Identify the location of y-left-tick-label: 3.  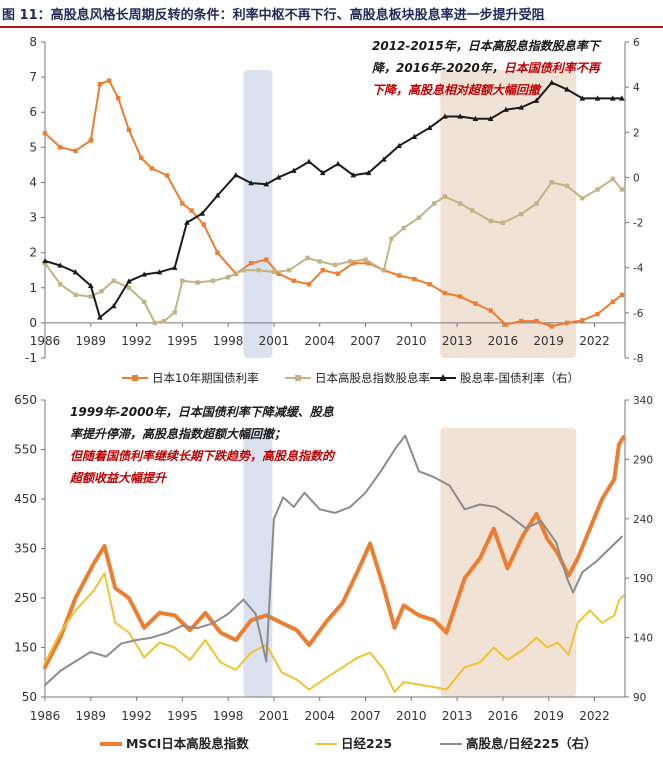
(33, 218).